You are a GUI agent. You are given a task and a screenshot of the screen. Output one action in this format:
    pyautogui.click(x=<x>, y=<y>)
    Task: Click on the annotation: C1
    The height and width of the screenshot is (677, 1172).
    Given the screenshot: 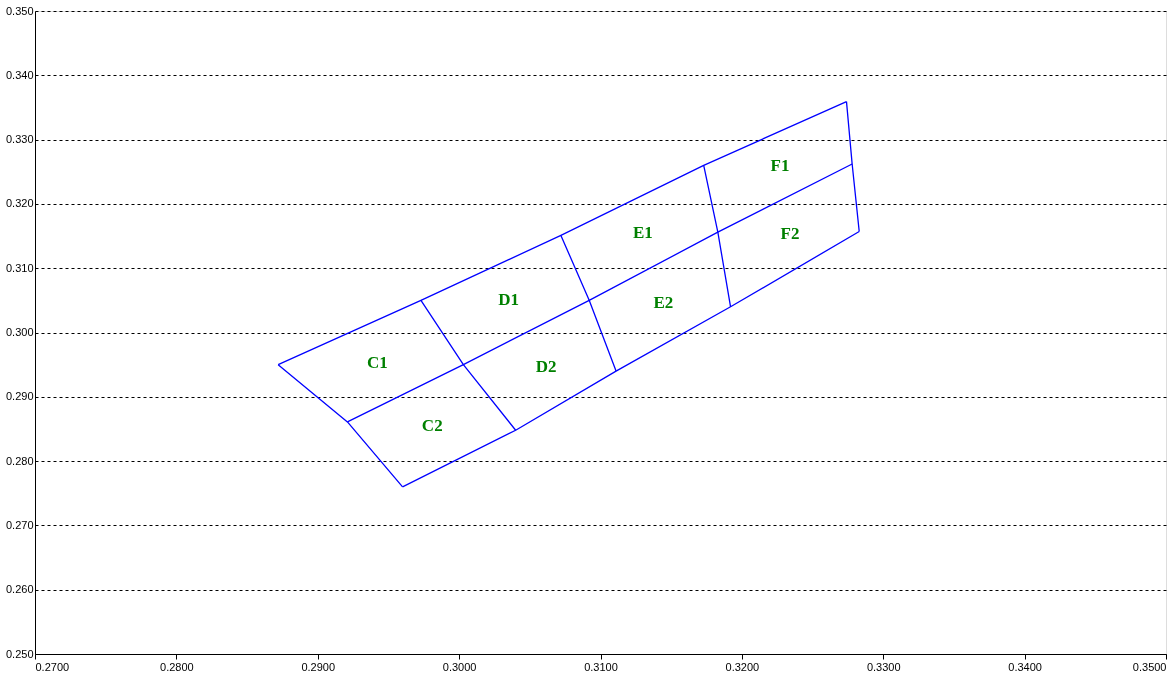 What is the action you would take?
    pyautogui.click(x=377, y=362)
    